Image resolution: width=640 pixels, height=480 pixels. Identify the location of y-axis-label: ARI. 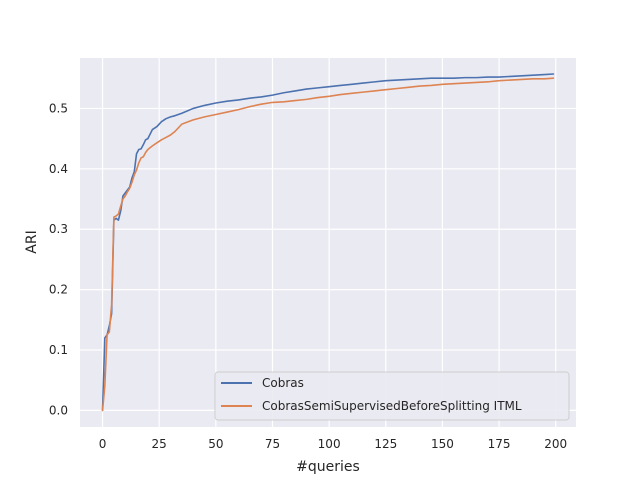
(32, 241).